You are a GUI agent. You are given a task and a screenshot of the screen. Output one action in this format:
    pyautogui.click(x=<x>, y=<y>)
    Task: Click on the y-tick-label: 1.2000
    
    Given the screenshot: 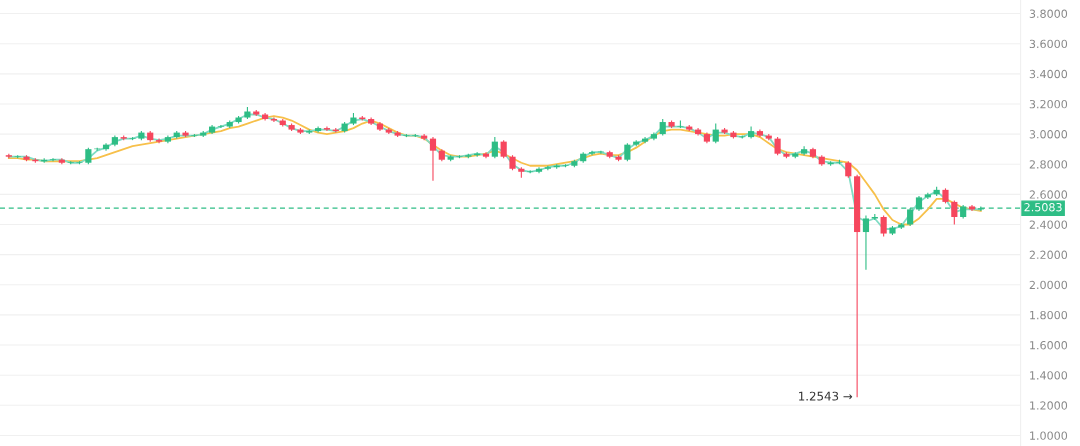 What is the action you would take?
    pyautogui.click(x=1049, y=405)
    